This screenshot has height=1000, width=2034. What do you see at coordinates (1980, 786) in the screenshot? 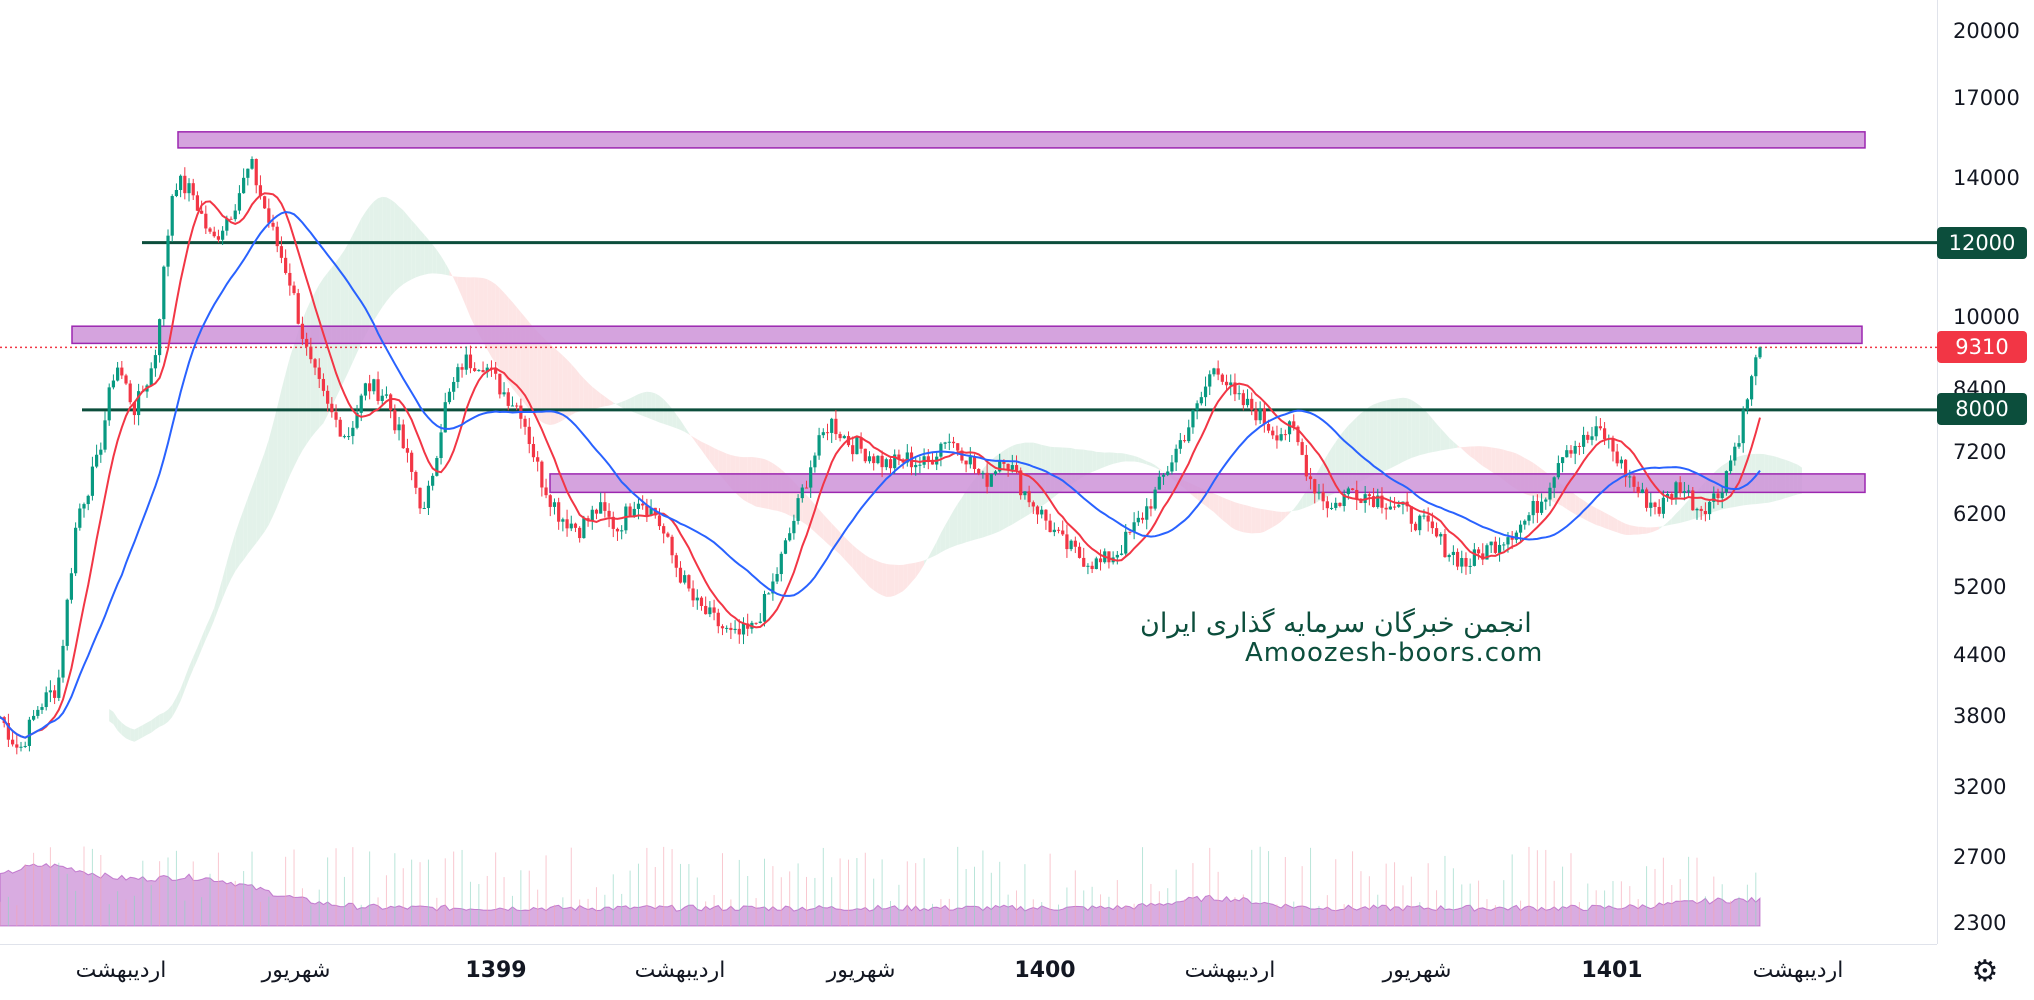
I see `price-tick-label: 3200` at bounding box center [1980, 786].